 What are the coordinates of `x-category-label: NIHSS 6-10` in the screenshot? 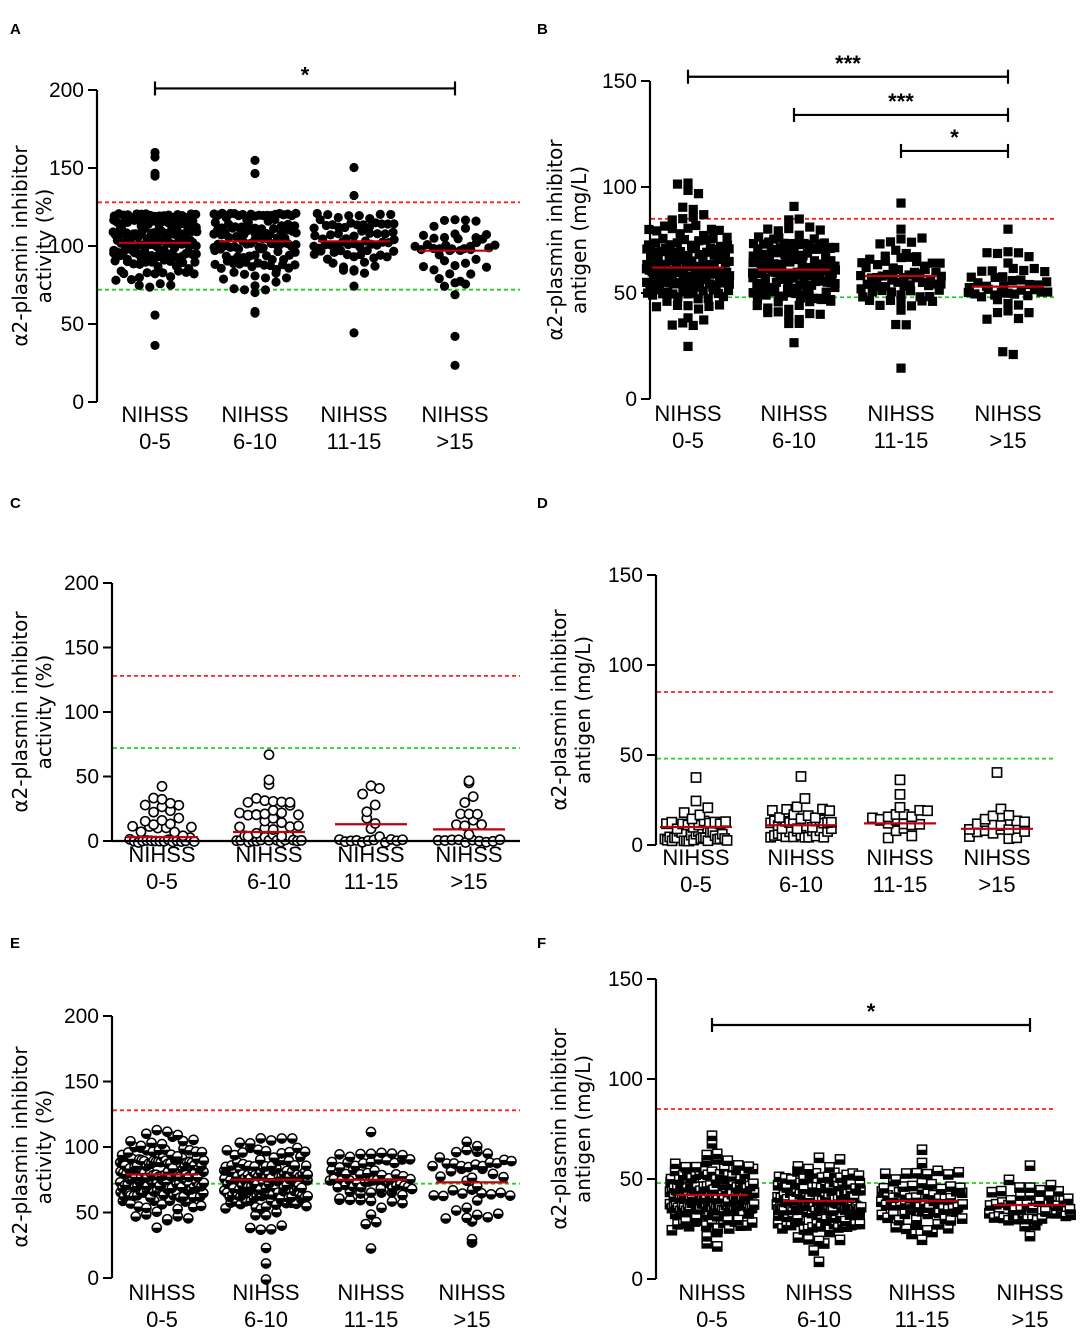 It's located at (800, 871).